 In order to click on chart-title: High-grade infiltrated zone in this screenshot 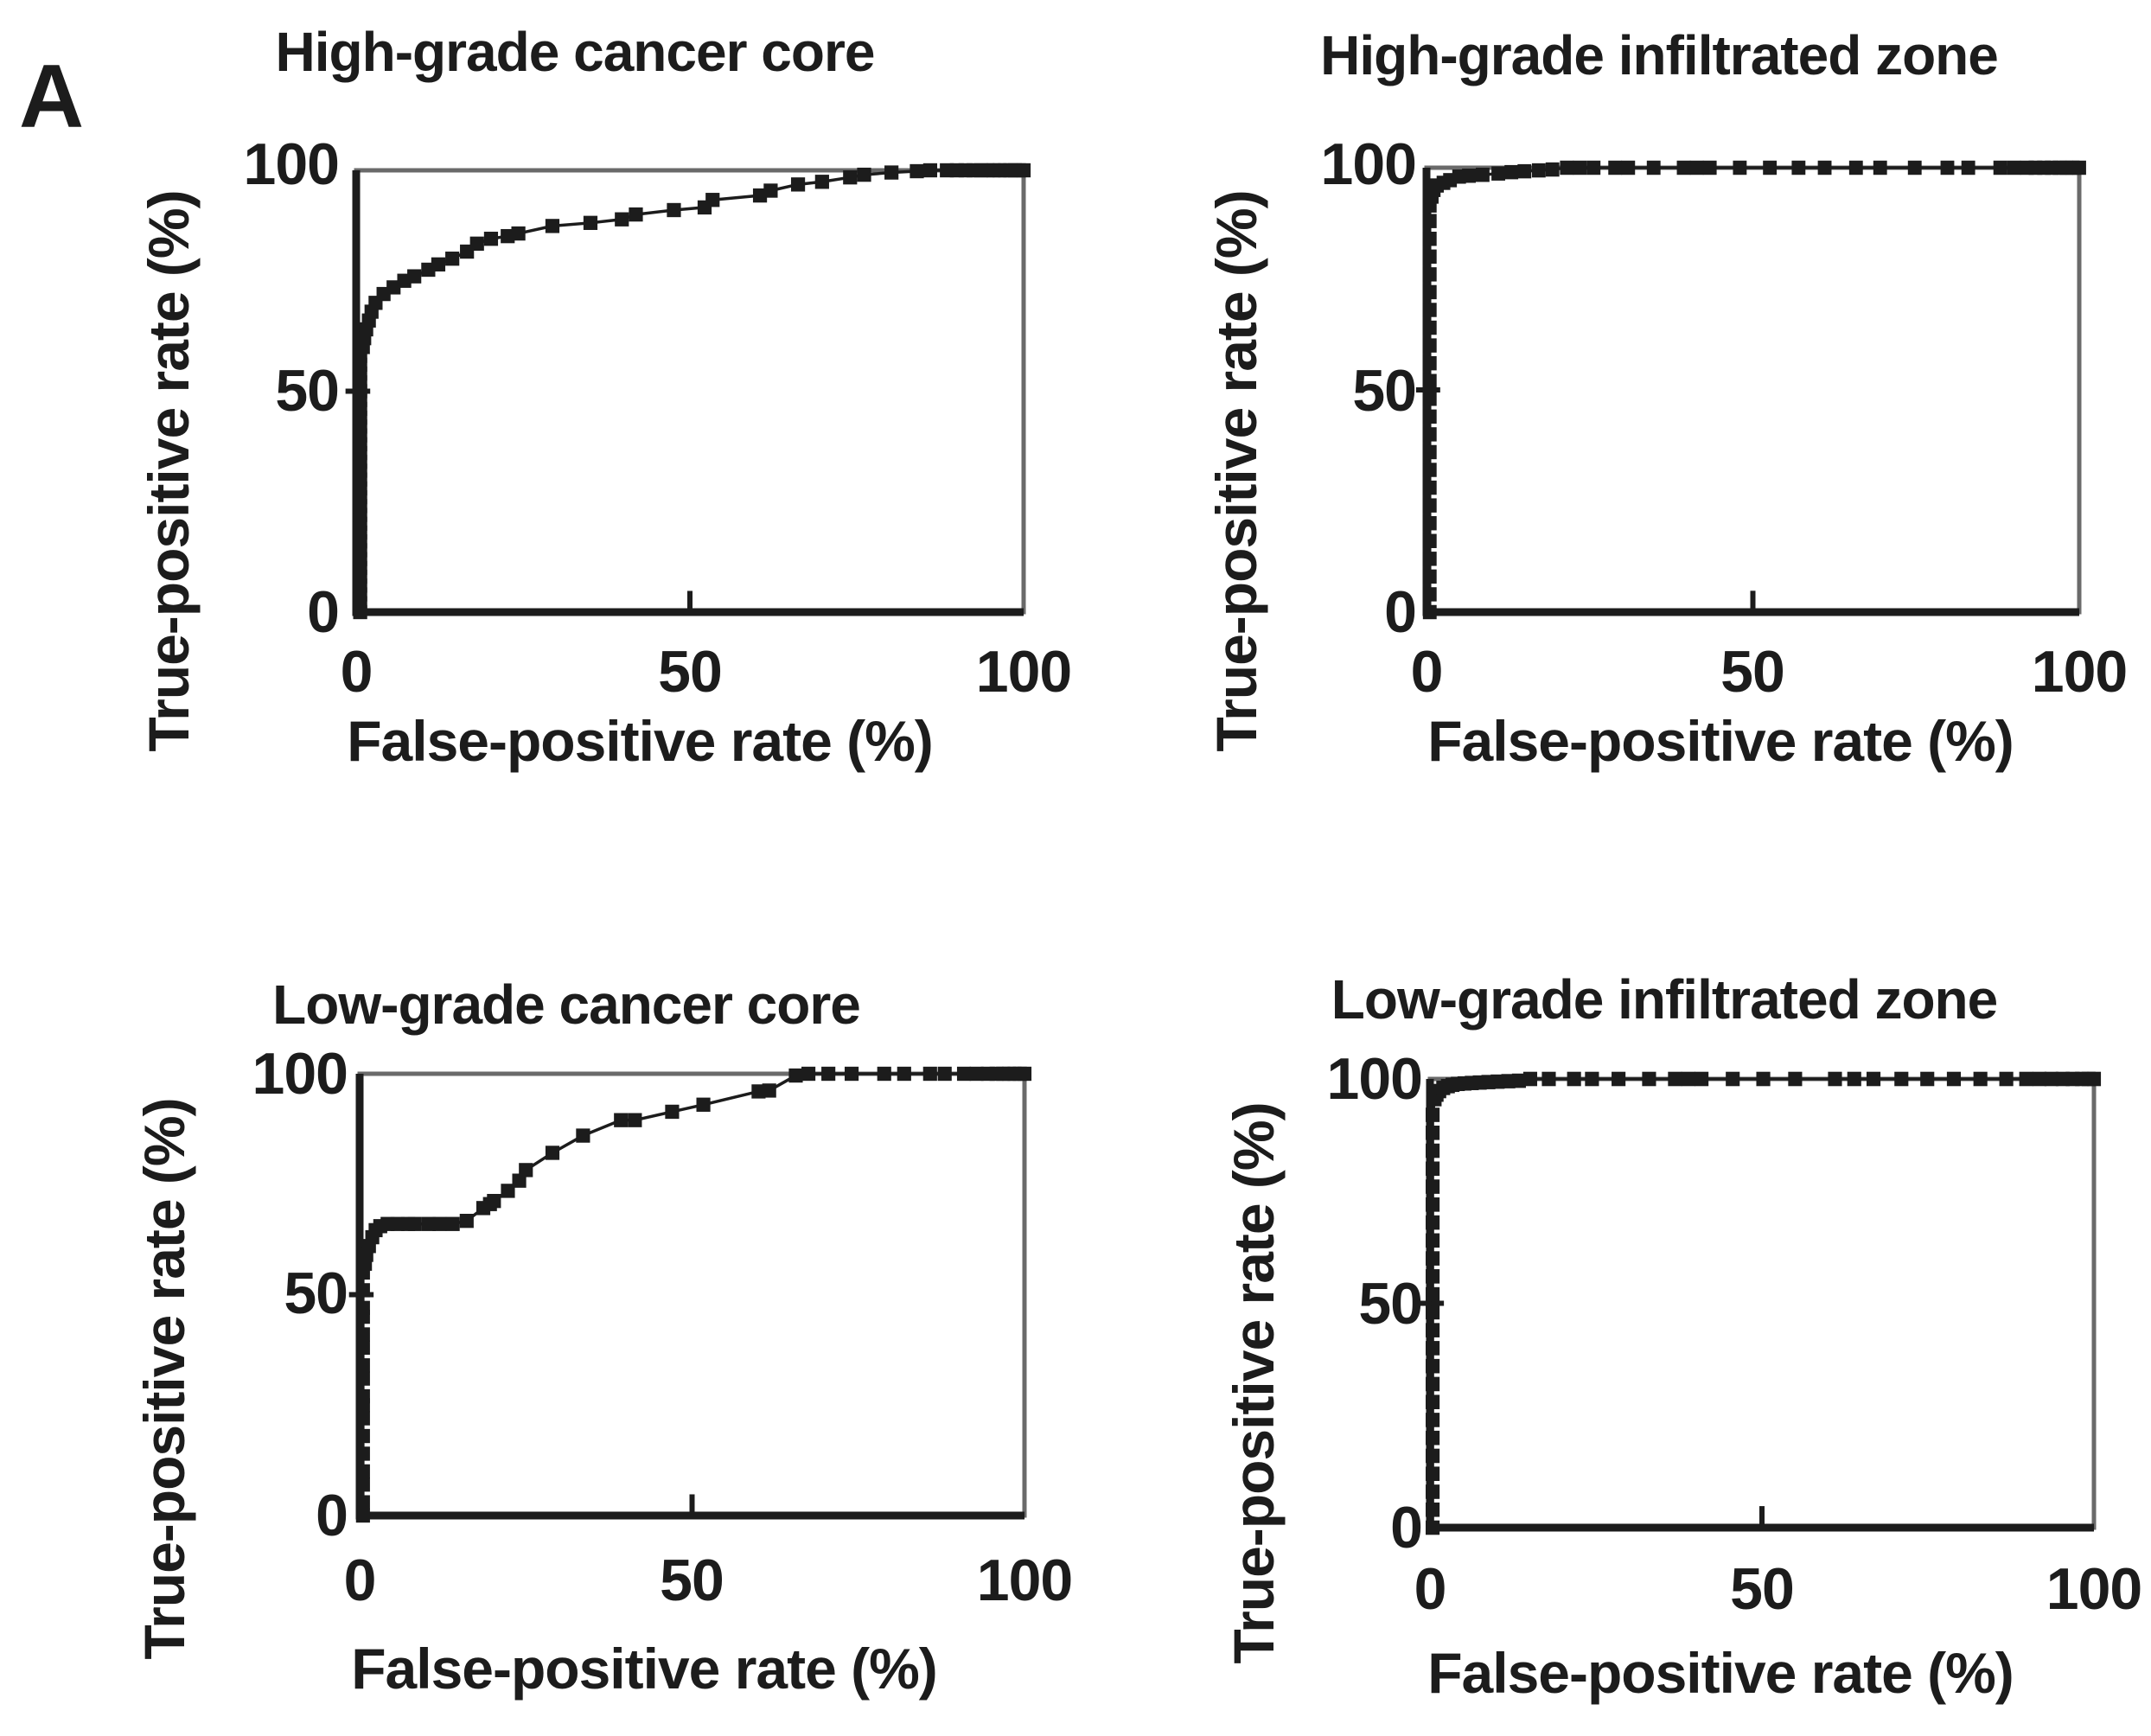, I will do `click(1659, 55)`.